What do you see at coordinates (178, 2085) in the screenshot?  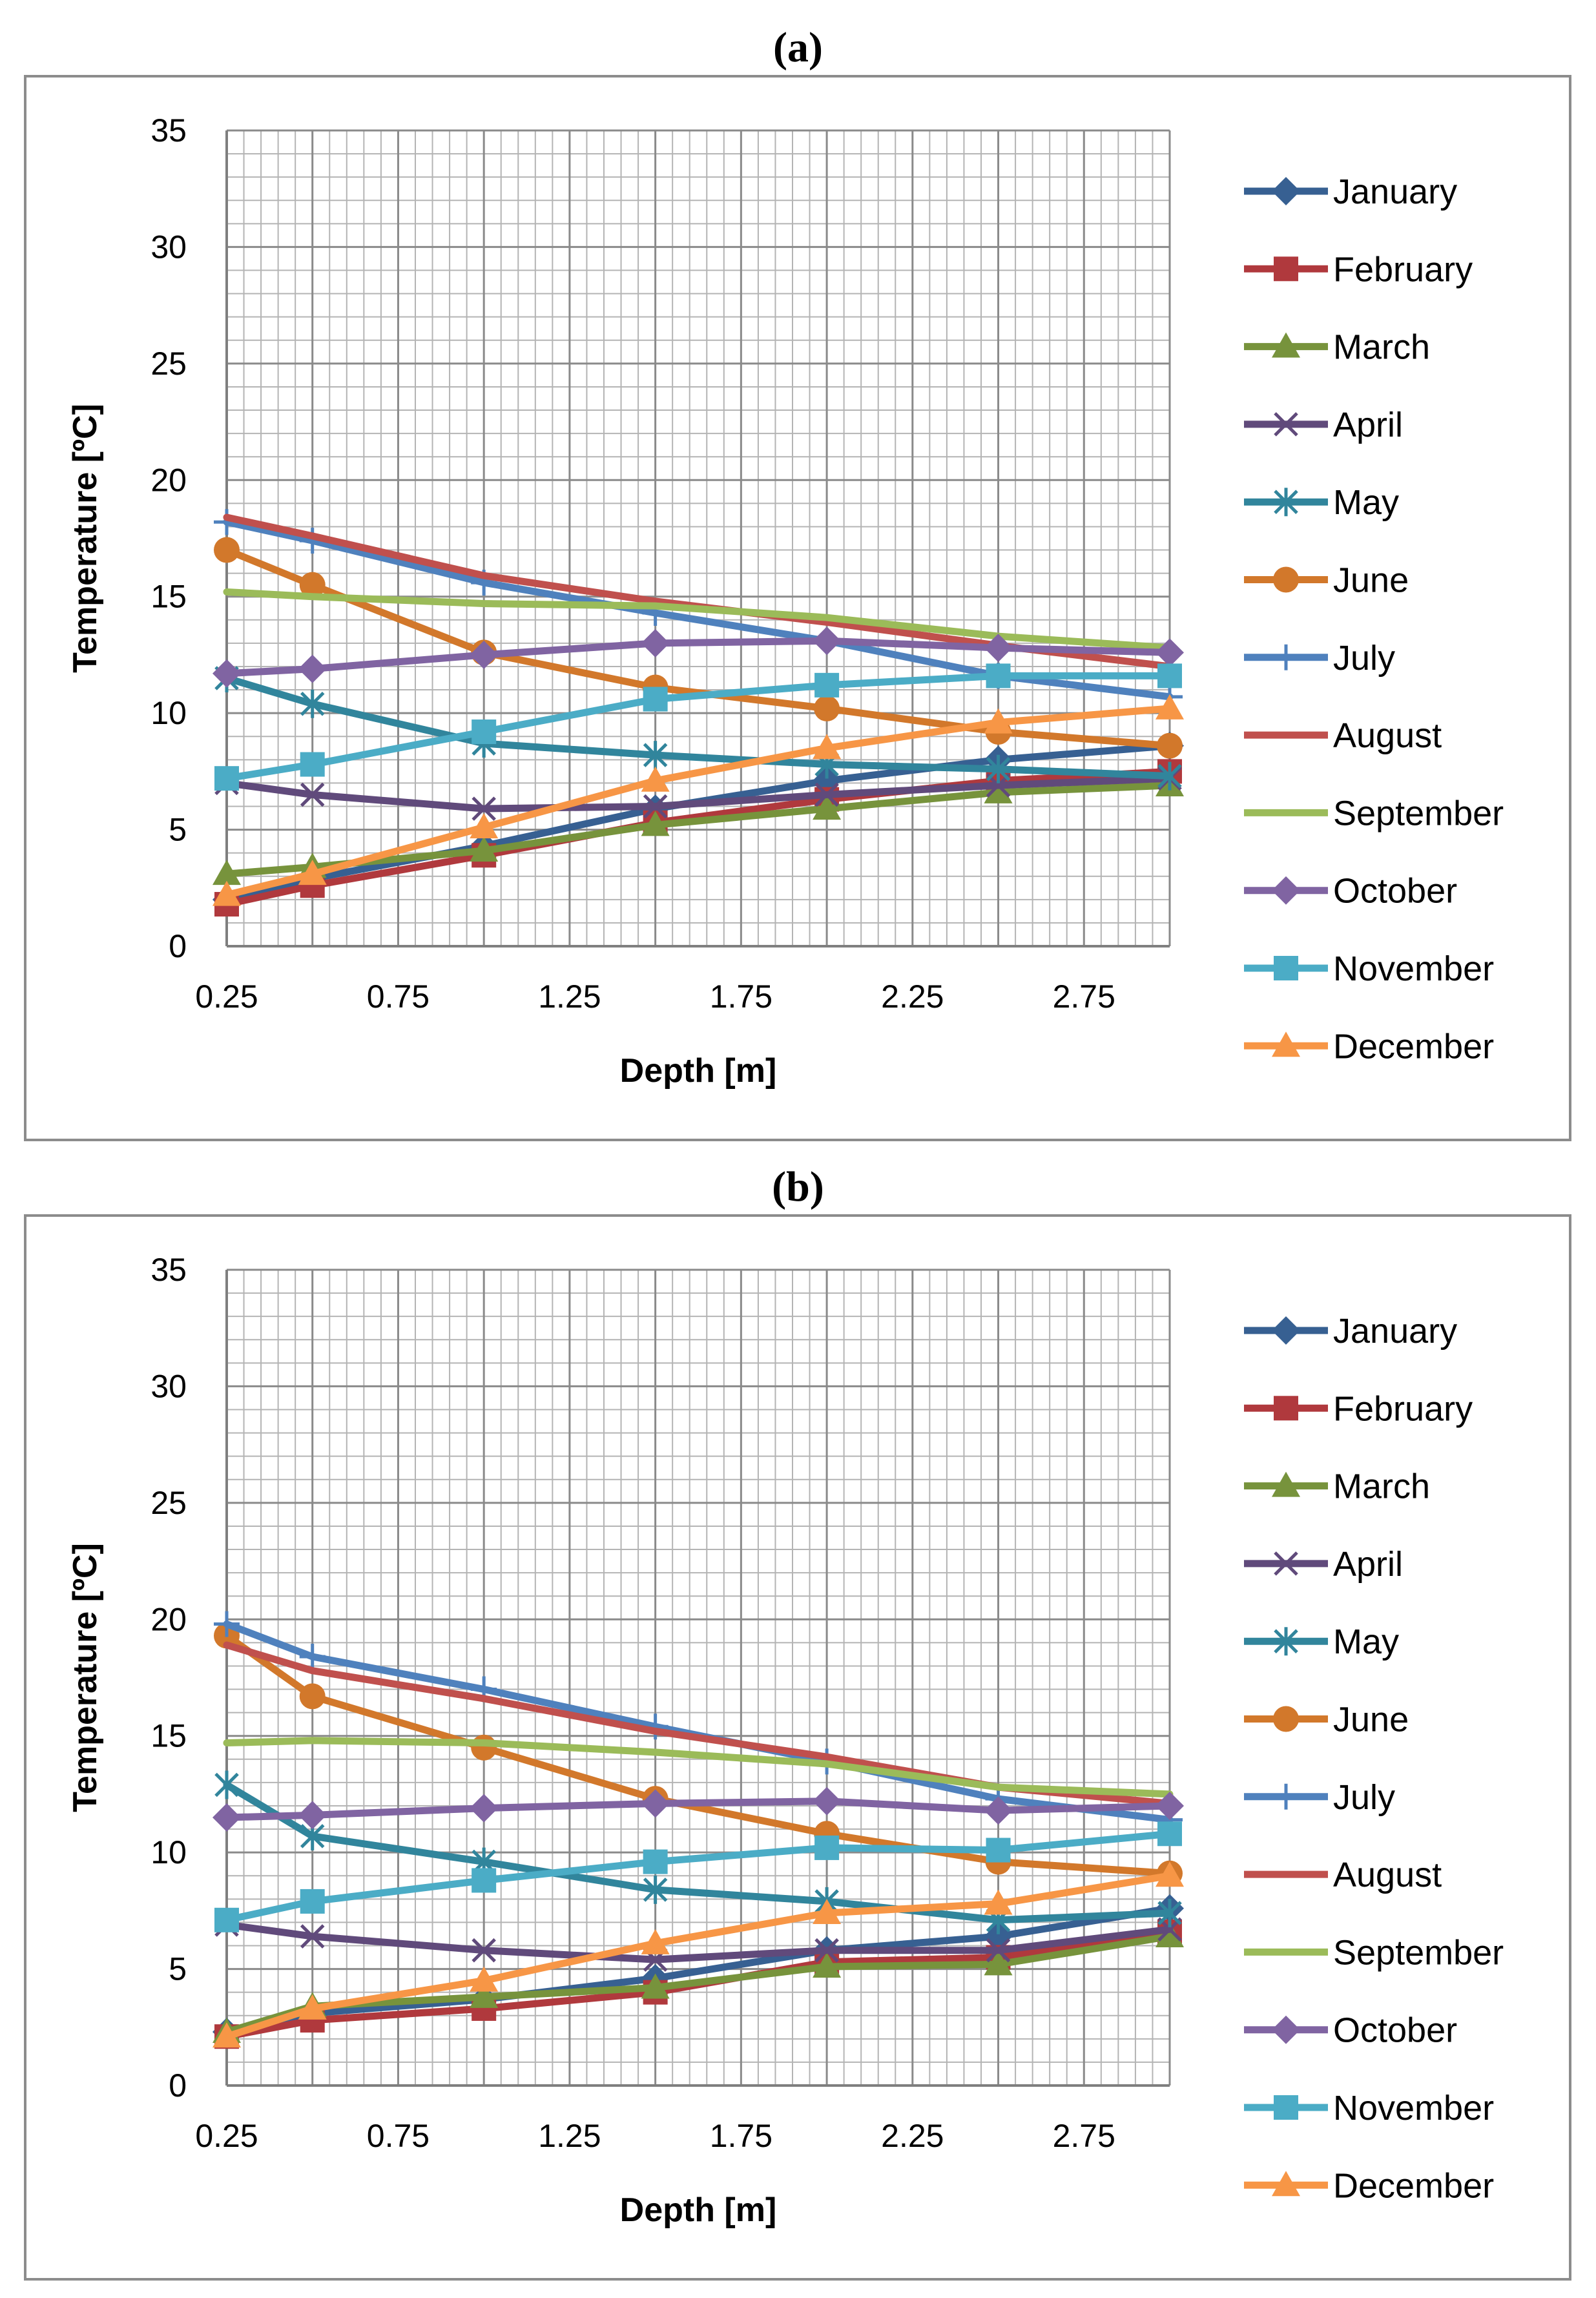 I see `y-tick-label: 0` at bounding box center [178, 2085].